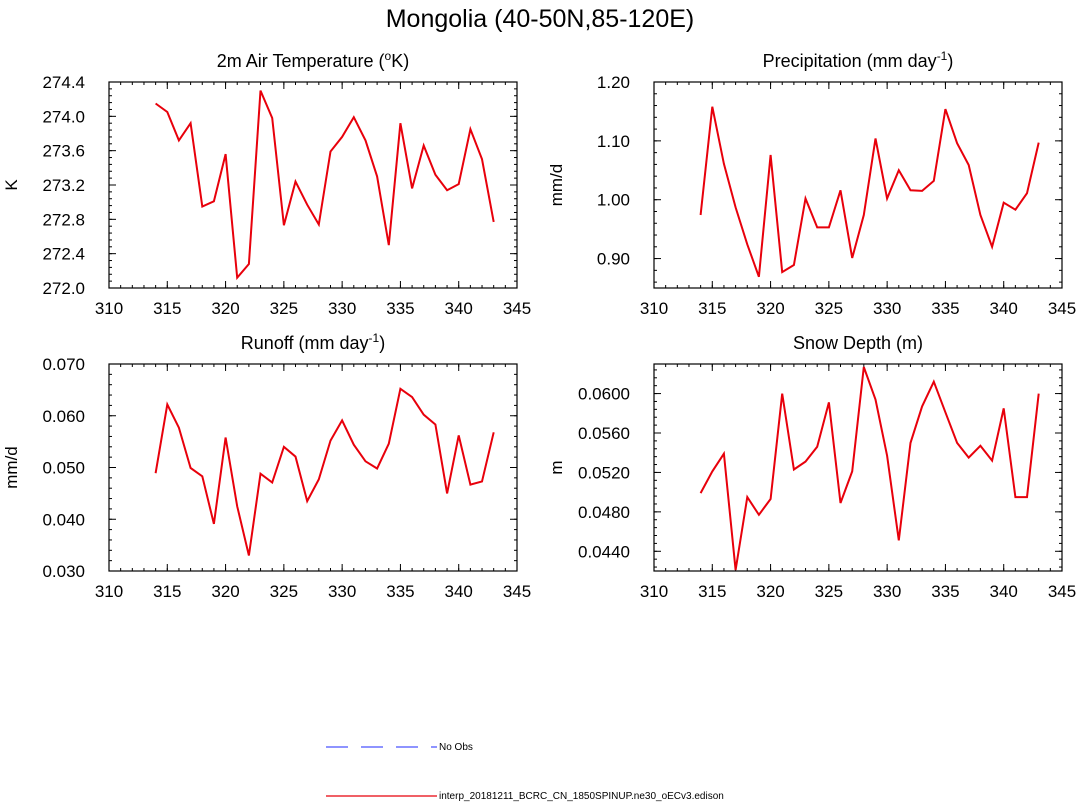 This screenshot has height=802, width=1080. What do you see at coordinates (63, 82) in the screenshot?
I see `y-tick-label: 274.4` at bounding box center [63, 82].